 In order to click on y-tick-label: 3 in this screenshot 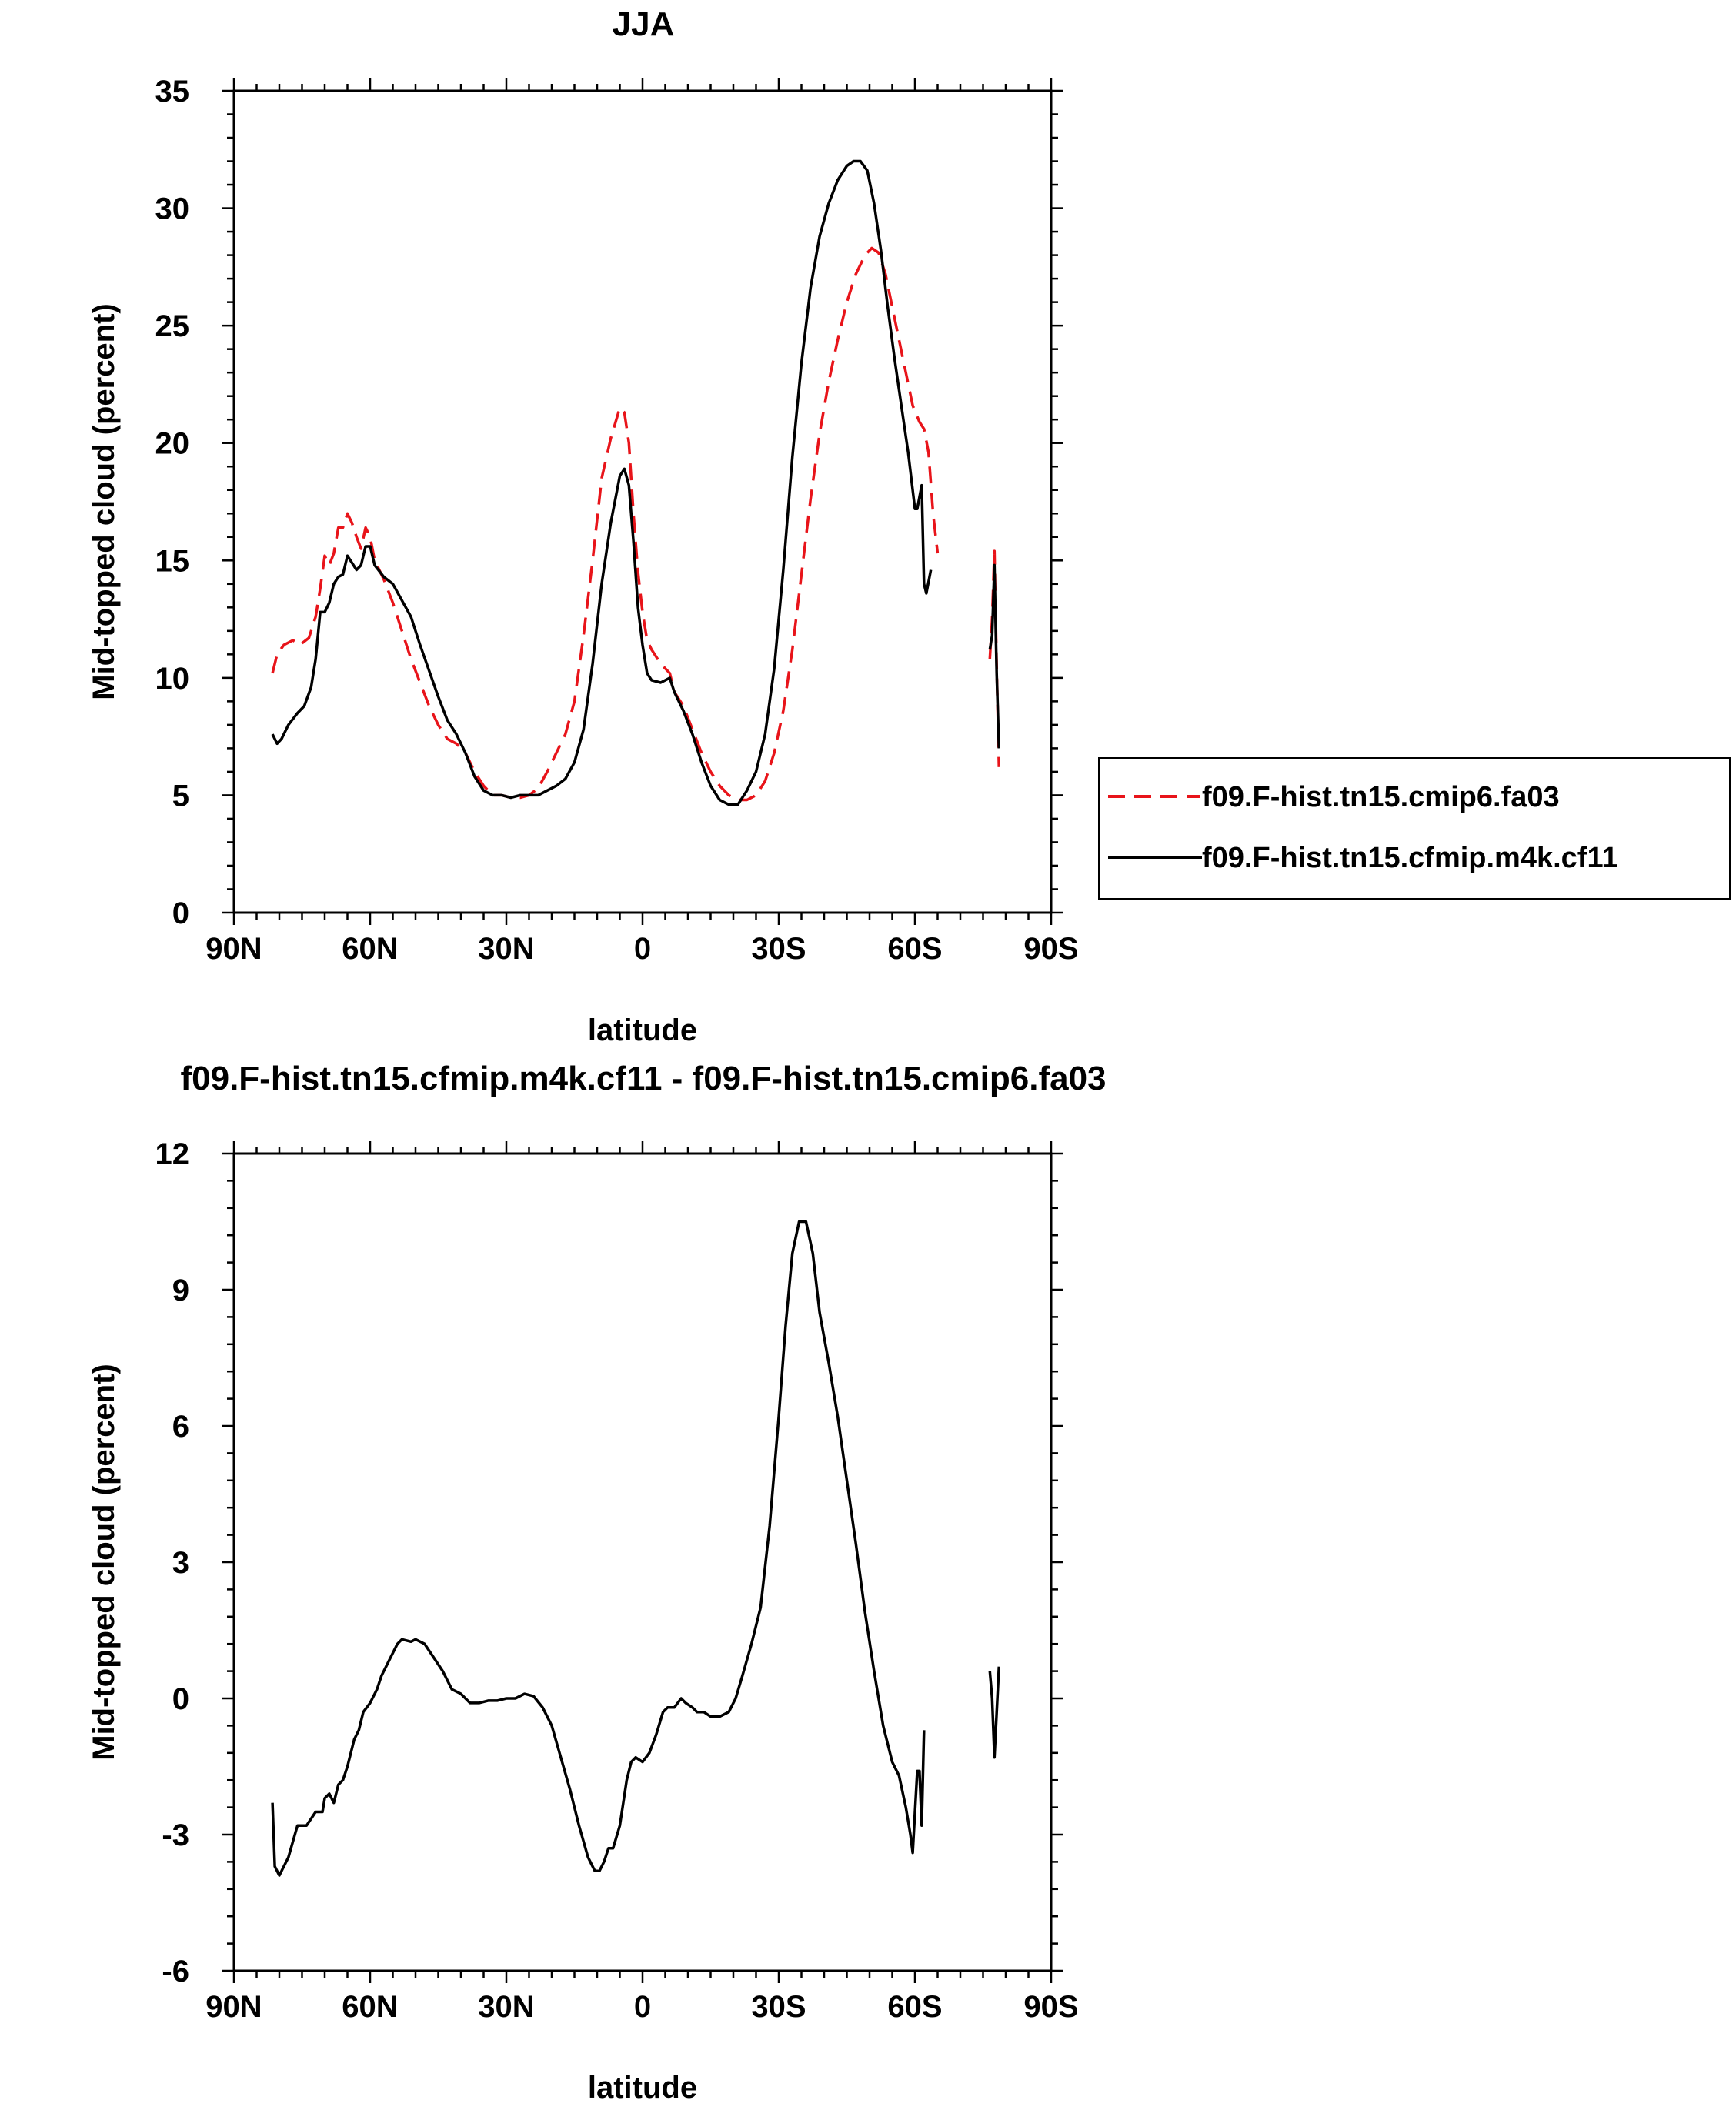, I will do `click(180, 1563)`.